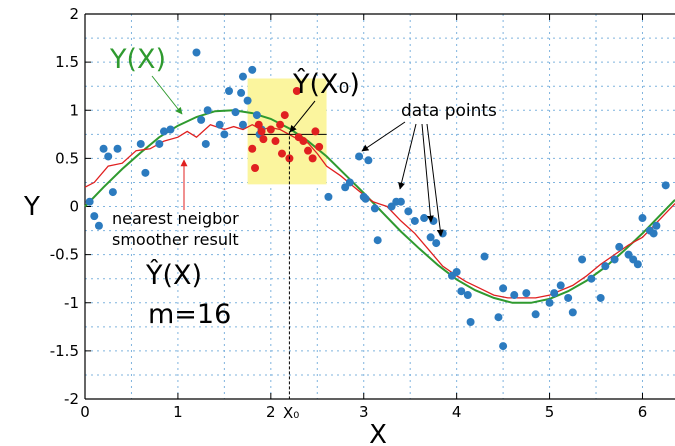 The width and height of the screenshot is (675, 446). I want to click on y-tick-label: -1.5, so click(64, 351).